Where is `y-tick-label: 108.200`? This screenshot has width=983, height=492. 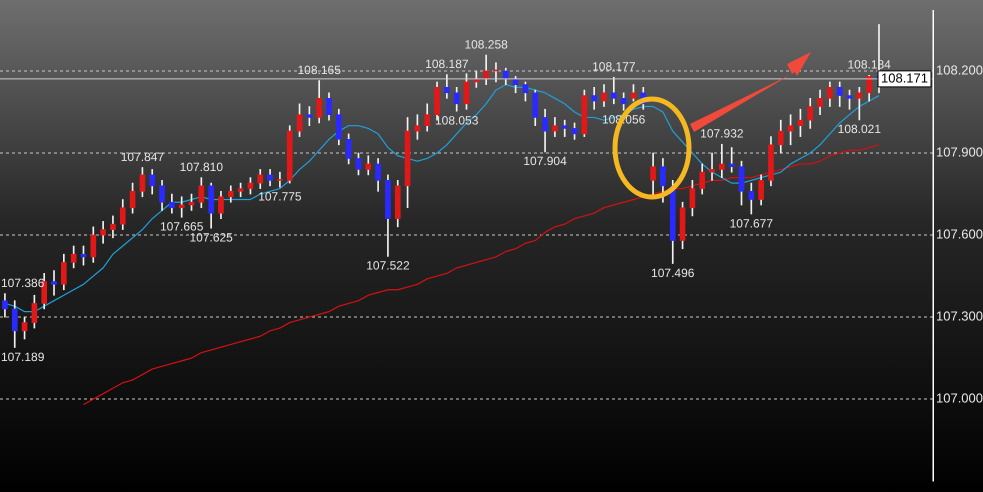 y-tick-label: 108.200 is located at coordinates (959, 70).